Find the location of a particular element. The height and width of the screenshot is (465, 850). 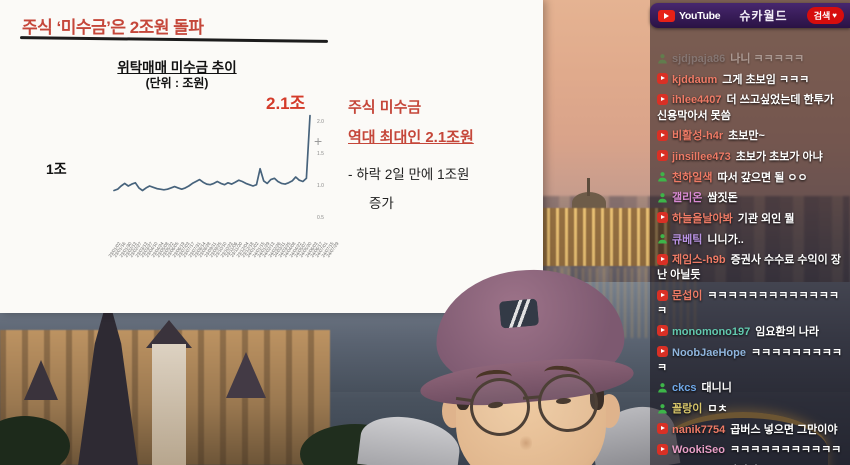

parliament-building is located at coordinates (595, 237).